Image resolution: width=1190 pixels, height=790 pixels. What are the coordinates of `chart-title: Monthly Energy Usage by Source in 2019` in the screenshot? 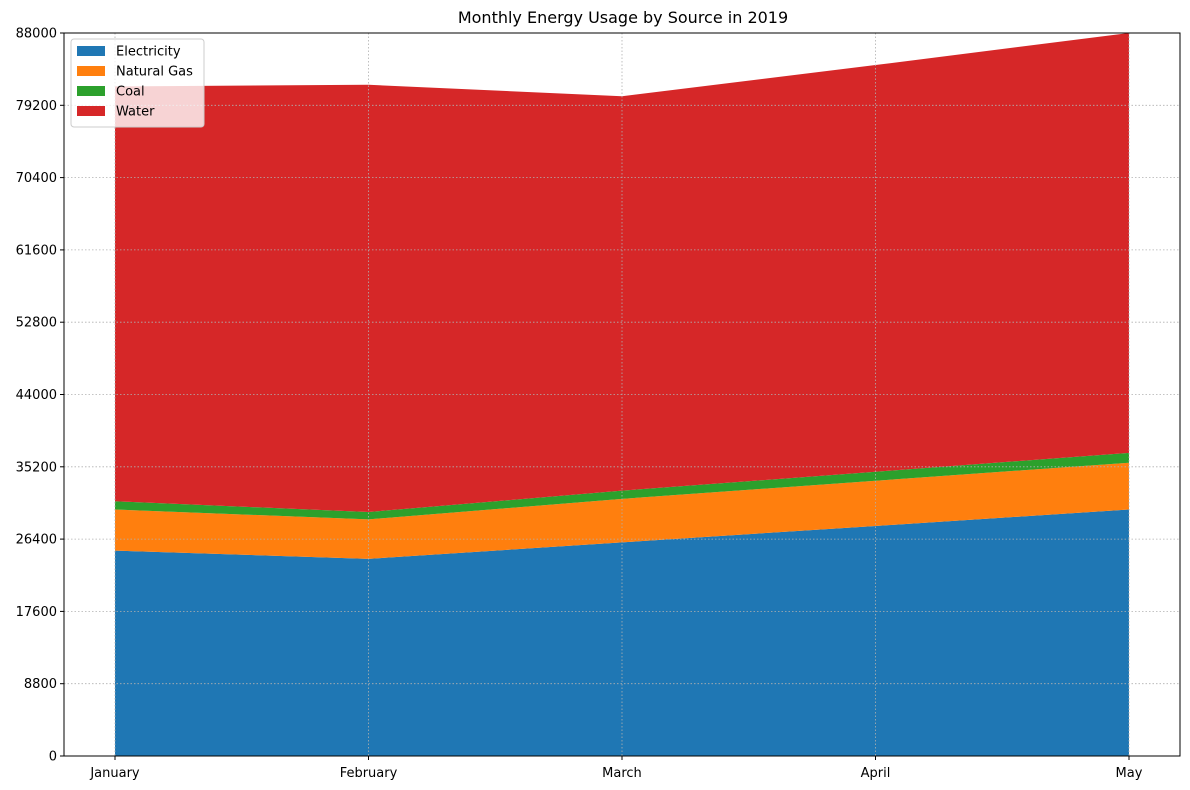 It's located at (623, 17).